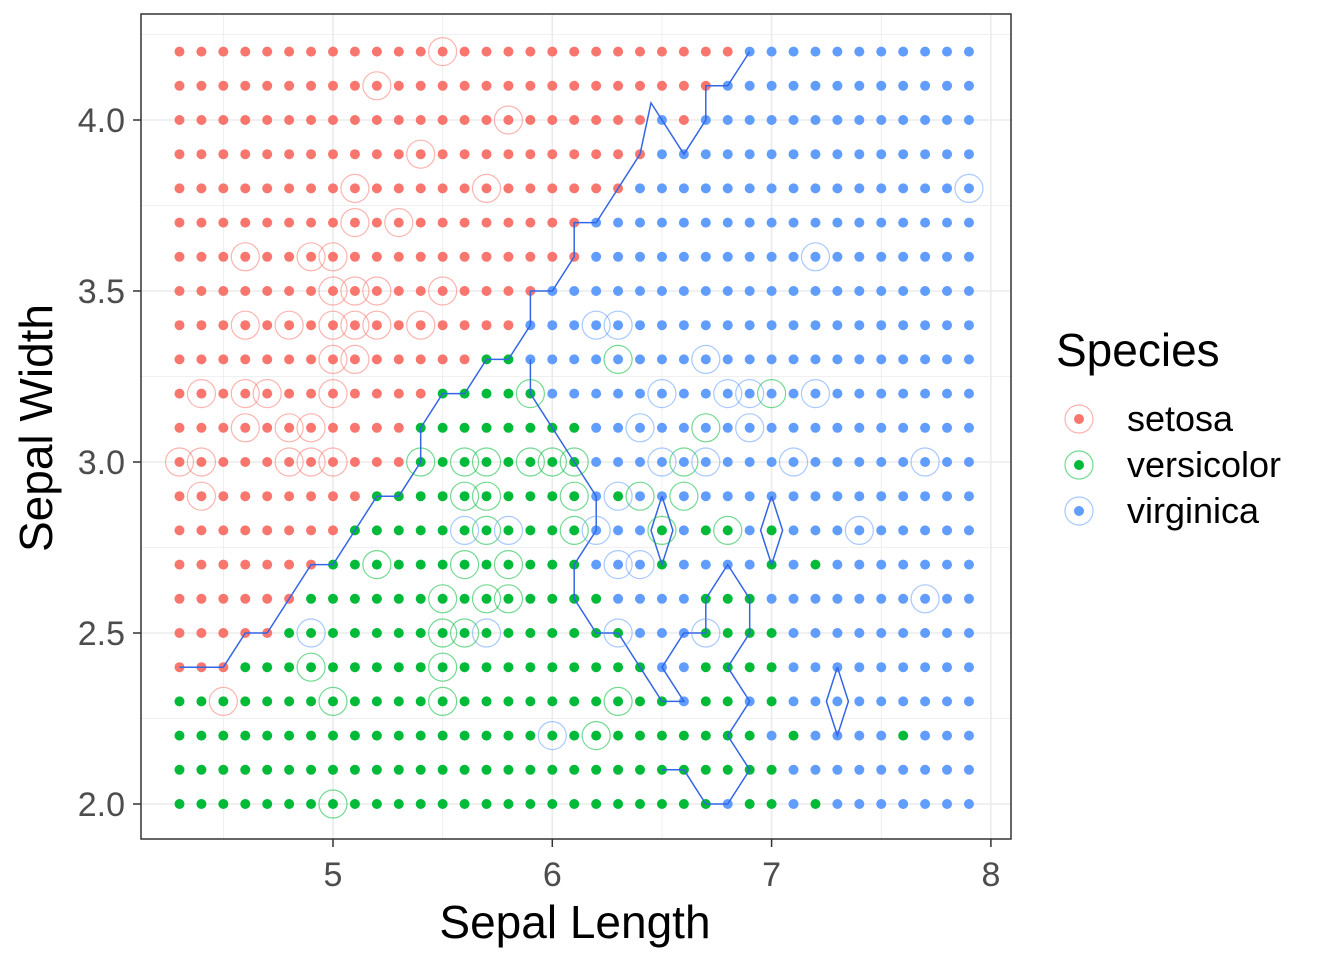  I want to click on legend-key-dot, so click(1079, 419).